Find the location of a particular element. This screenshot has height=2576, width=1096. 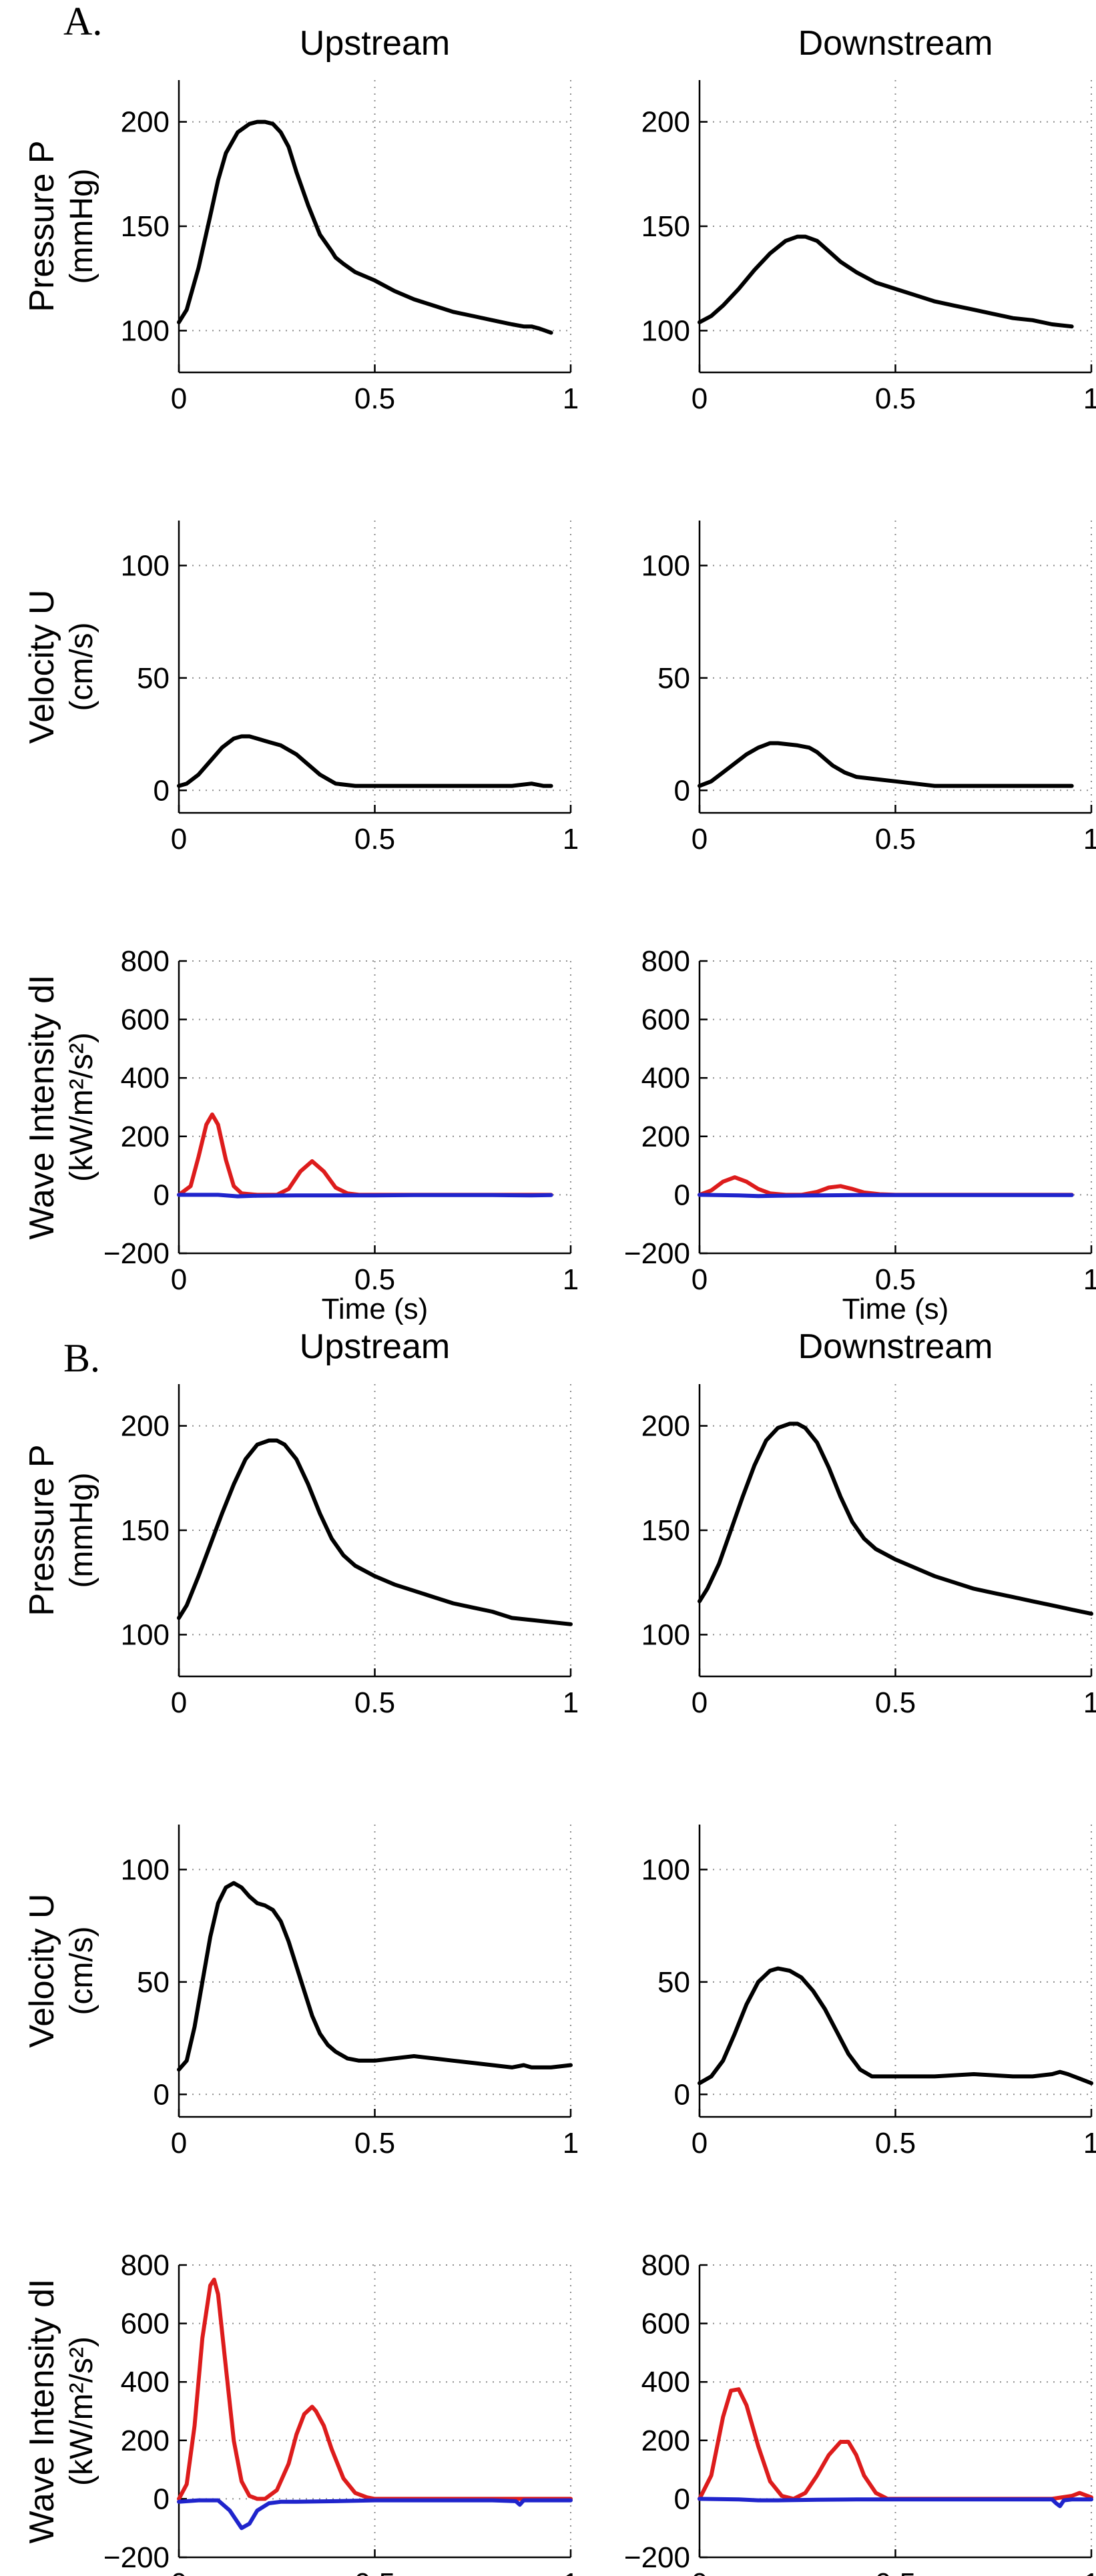

ylabel-line: Wave Intensity dI is located at coordinates (42, 1107).